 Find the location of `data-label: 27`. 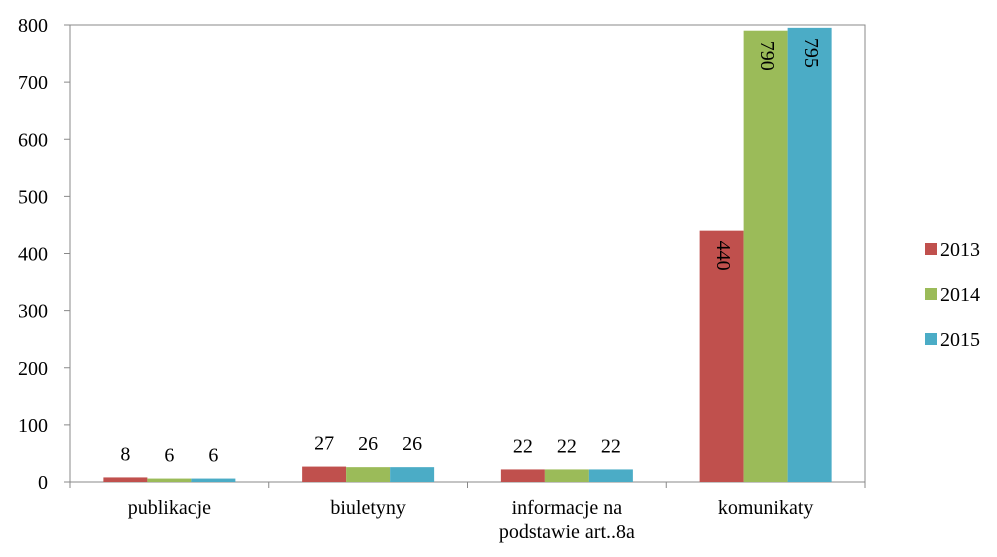

data-label: 27 is located at coordinates (324, 444).